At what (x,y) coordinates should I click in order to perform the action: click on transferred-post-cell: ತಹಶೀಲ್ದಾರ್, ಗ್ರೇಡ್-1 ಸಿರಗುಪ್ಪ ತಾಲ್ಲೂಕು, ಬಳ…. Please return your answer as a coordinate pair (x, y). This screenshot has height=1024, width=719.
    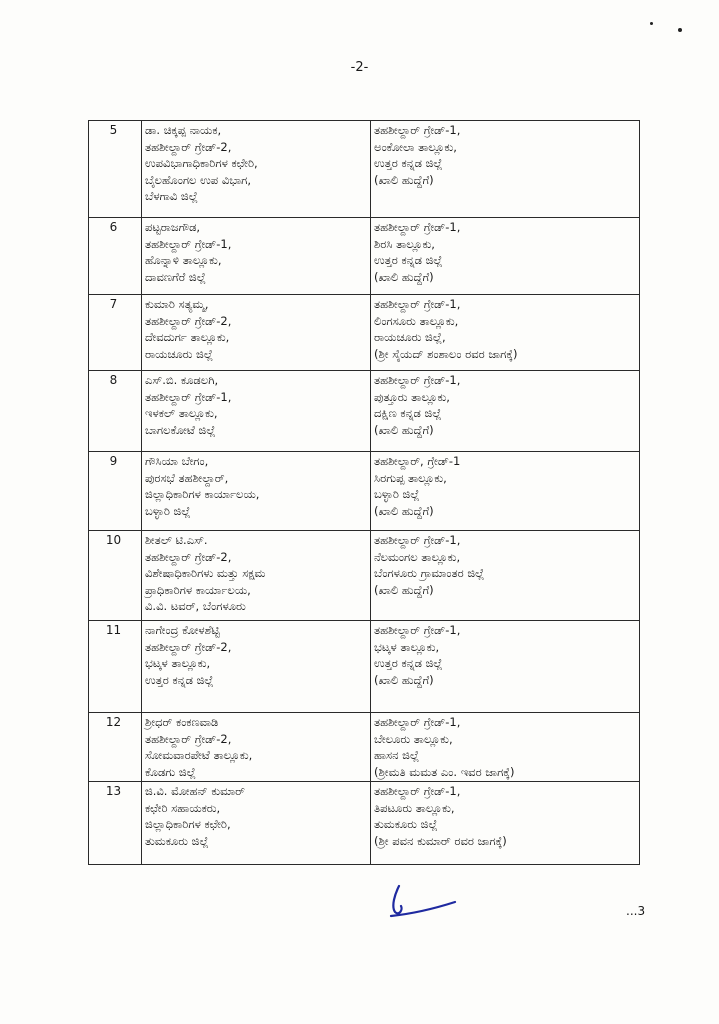
    Looking at the image, I should click on (505, 491).